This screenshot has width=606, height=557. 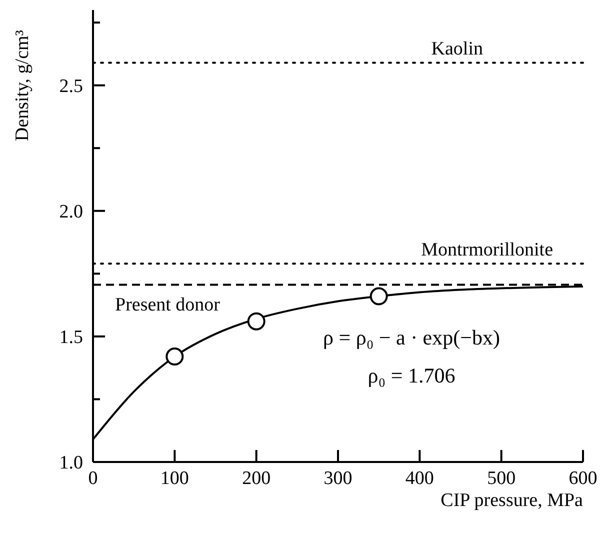 What do you see at coordinates (71, 463) in the screenshot?
I see `y-tick-label: 1.0` at bounding box center [71, 463].